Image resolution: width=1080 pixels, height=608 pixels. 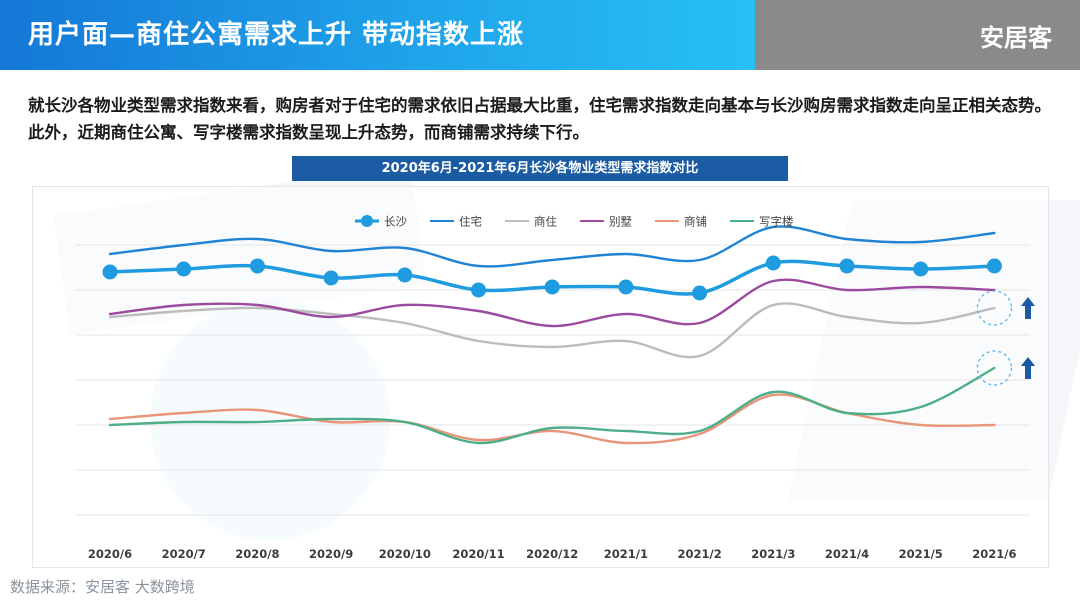 I want to click on brand-bar: 安居客, so click(x=917, y=35).